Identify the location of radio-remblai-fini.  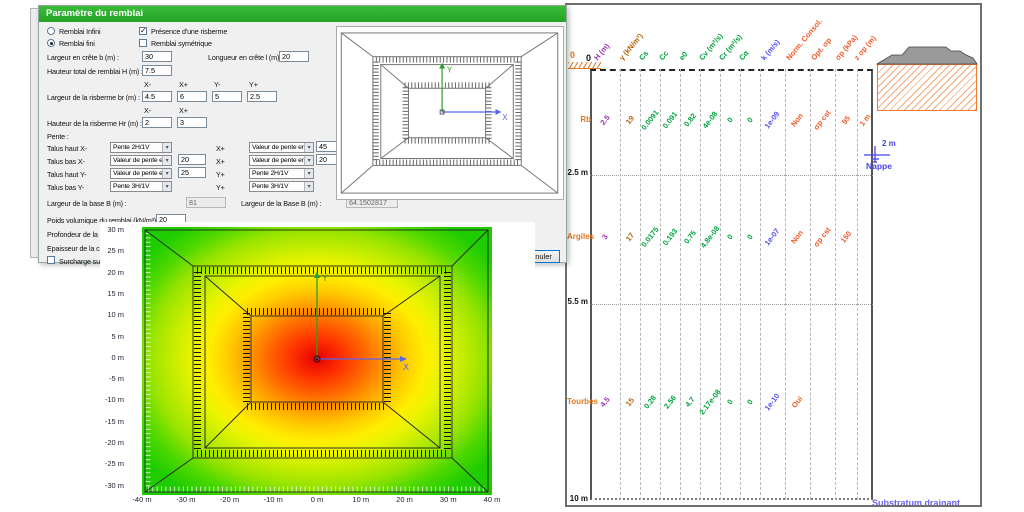
(51, 43).